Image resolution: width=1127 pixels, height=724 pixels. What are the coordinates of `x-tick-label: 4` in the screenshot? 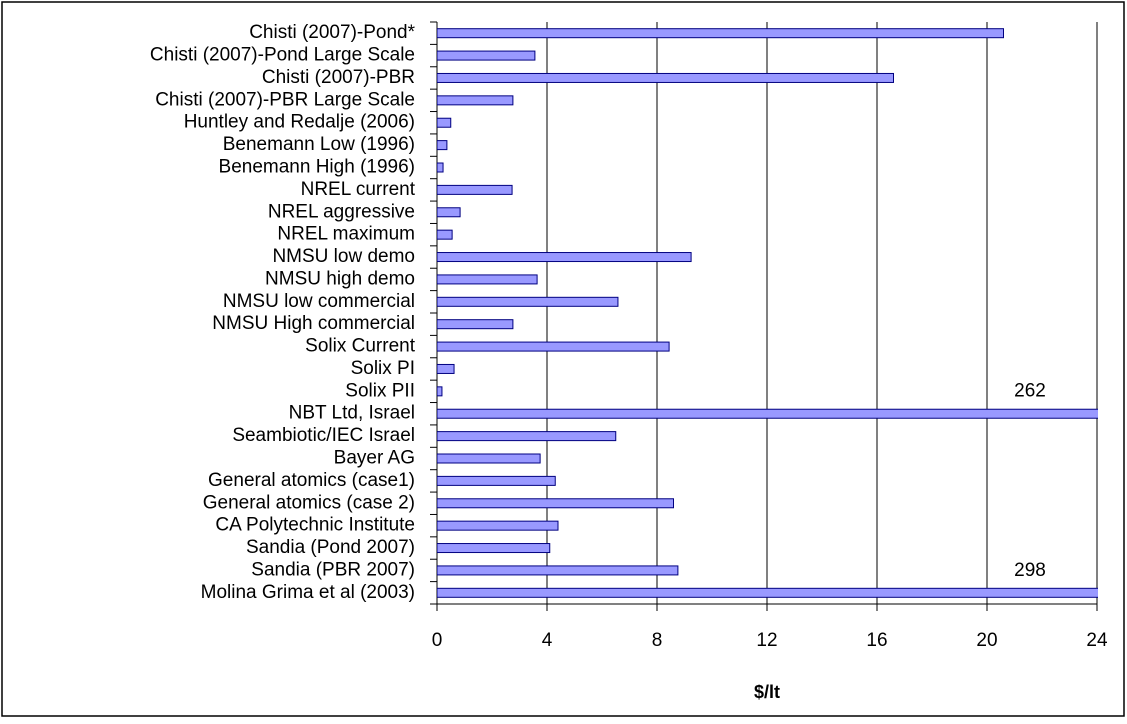 It's located at (547, 640).